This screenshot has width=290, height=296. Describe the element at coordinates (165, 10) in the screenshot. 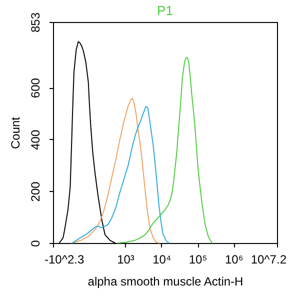

I see `text: P1` at that location.